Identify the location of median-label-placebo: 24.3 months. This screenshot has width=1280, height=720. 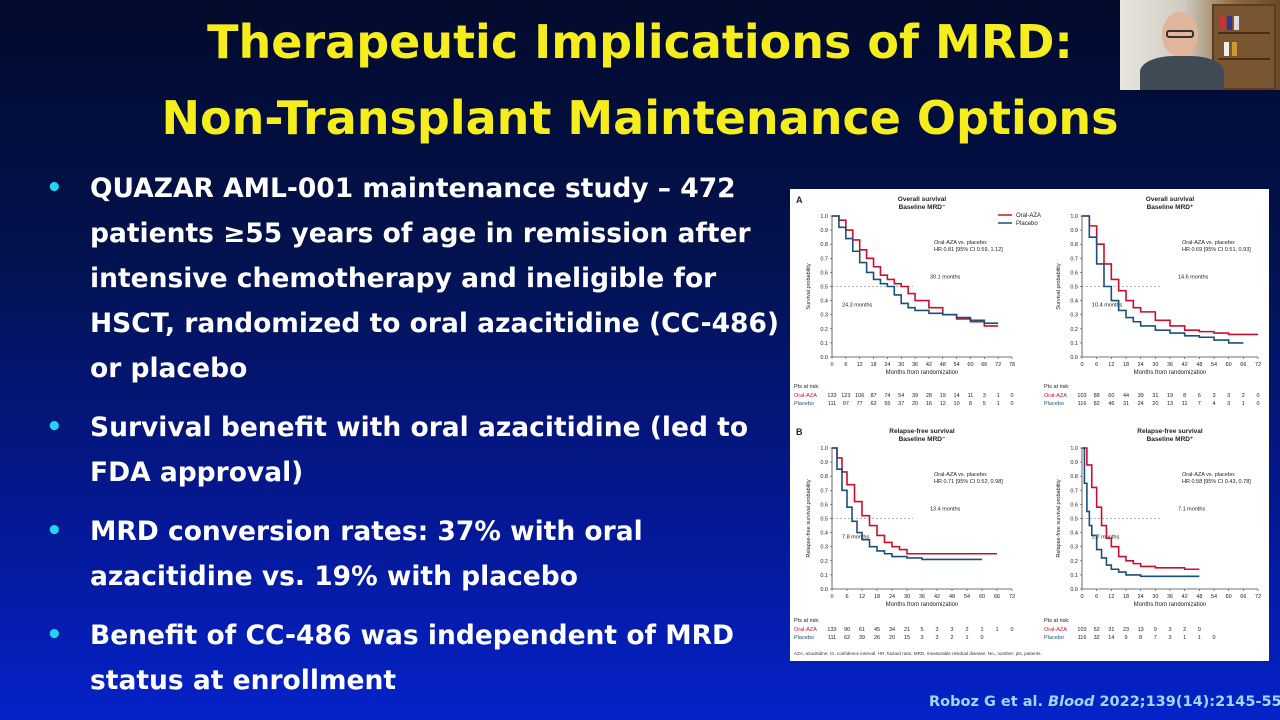
(857, 306).